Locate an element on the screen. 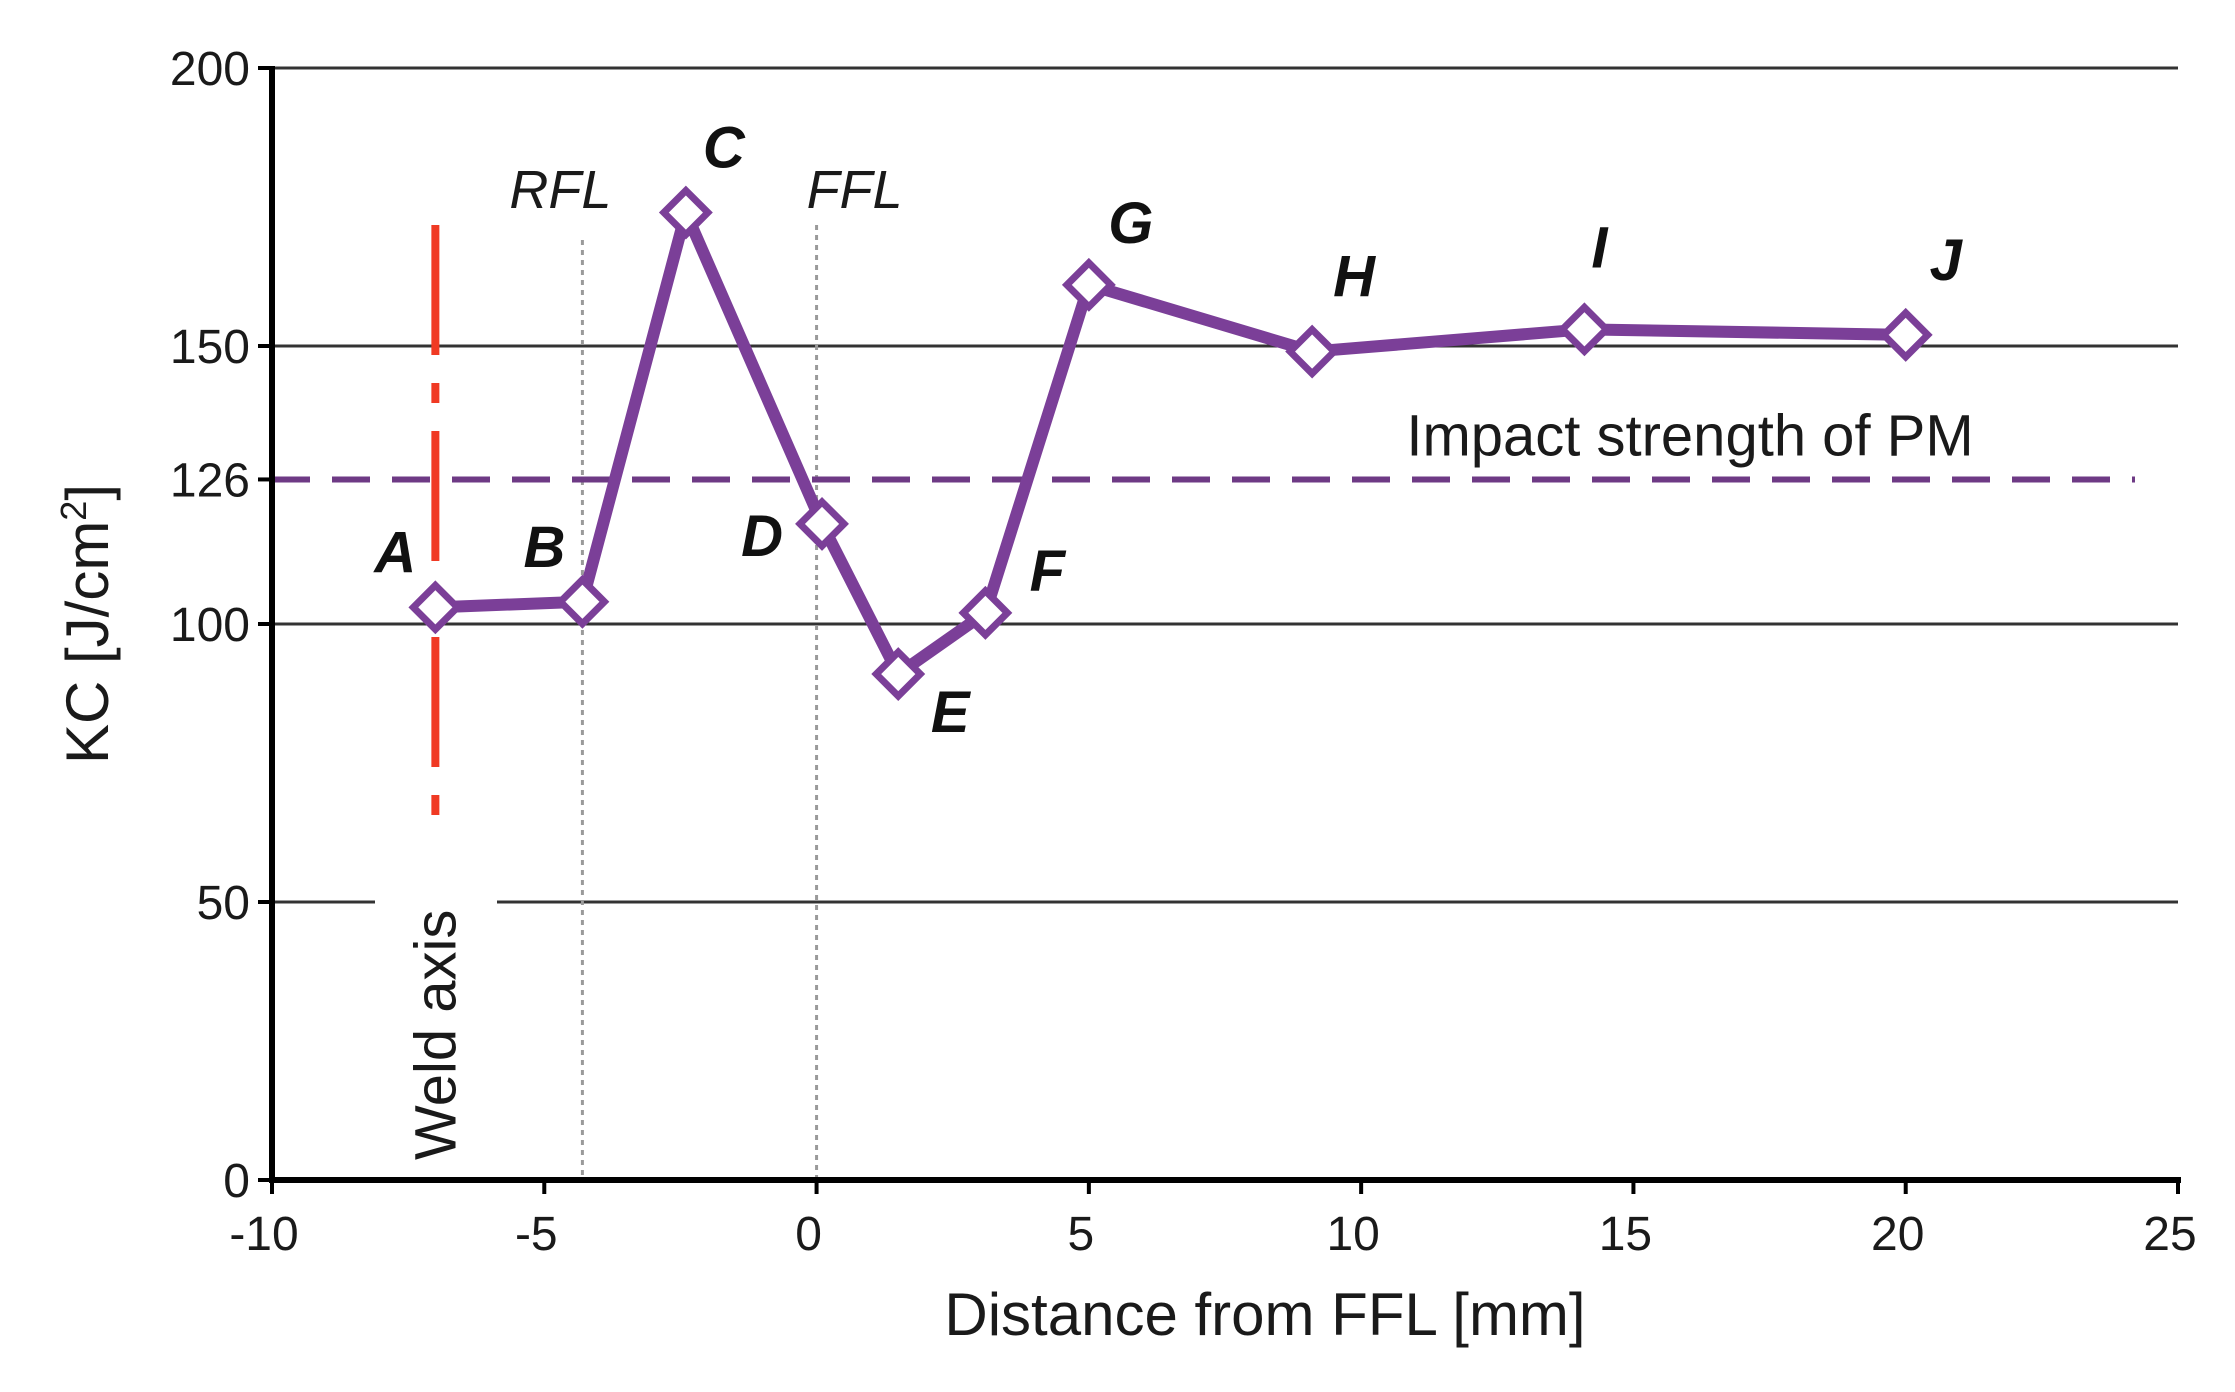 The height and width of the screenshot is (1392, 2235). impact-strength-label: Impact strength of PM is located at coordinates (1689, 435).